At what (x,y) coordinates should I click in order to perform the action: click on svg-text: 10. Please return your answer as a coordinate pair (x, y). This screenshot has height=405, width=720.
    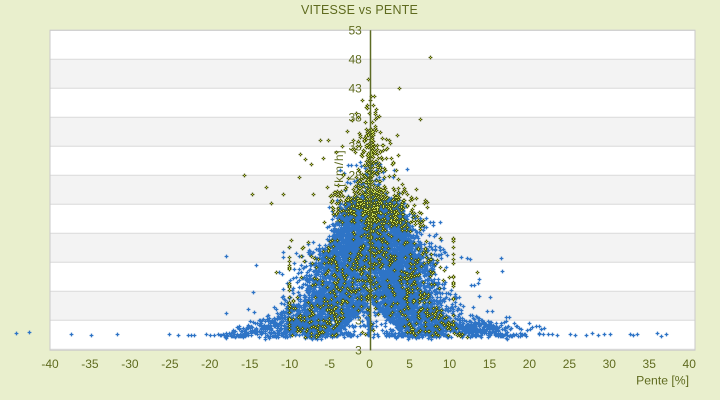
    Looking at the image, I should click on (450, 364).